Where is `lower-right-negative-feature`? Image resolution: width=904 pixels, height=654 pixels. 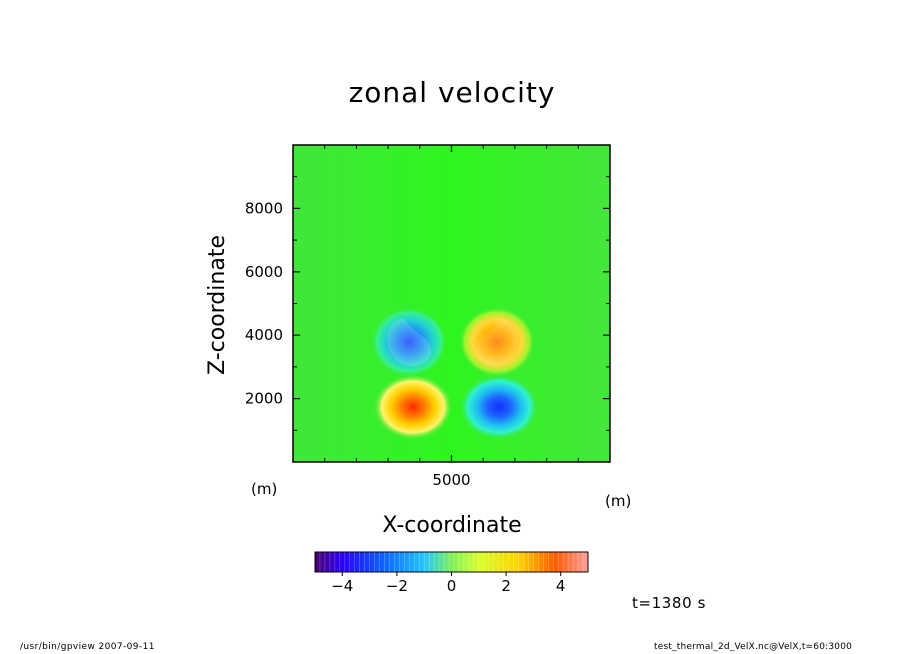
lower-right-negative-feature is located at coordinates (499, 407).